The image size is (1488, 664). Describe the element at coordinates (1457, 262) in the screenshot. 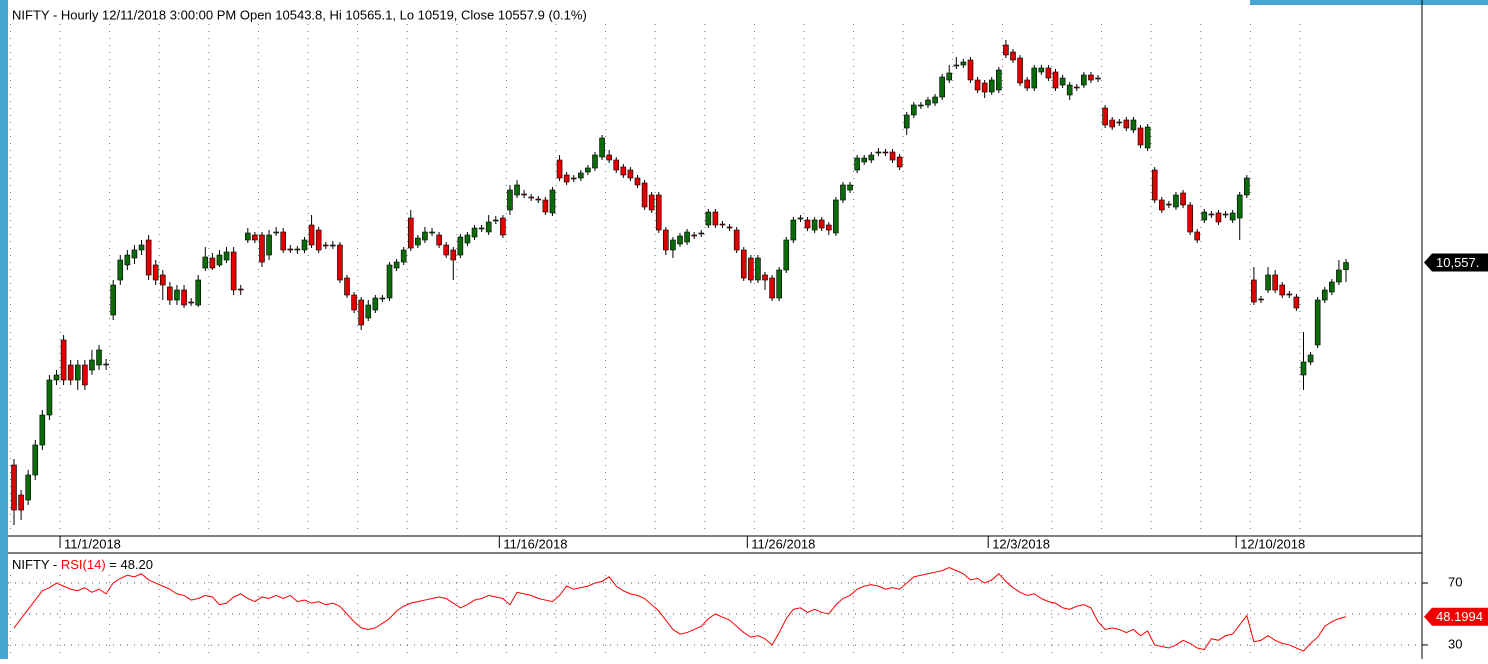

I see `last-price-label: 10,557.` at that location.